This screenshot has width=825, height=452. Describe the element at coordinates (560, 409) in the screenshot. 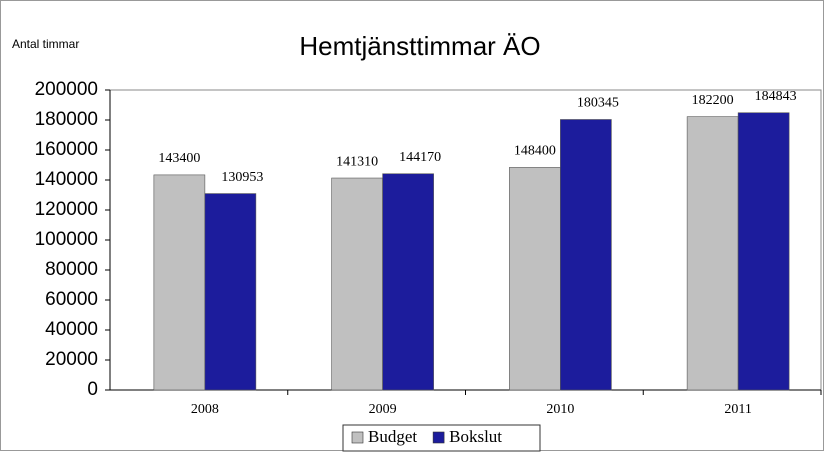

I see `x-tick-label: 2010` at that location.